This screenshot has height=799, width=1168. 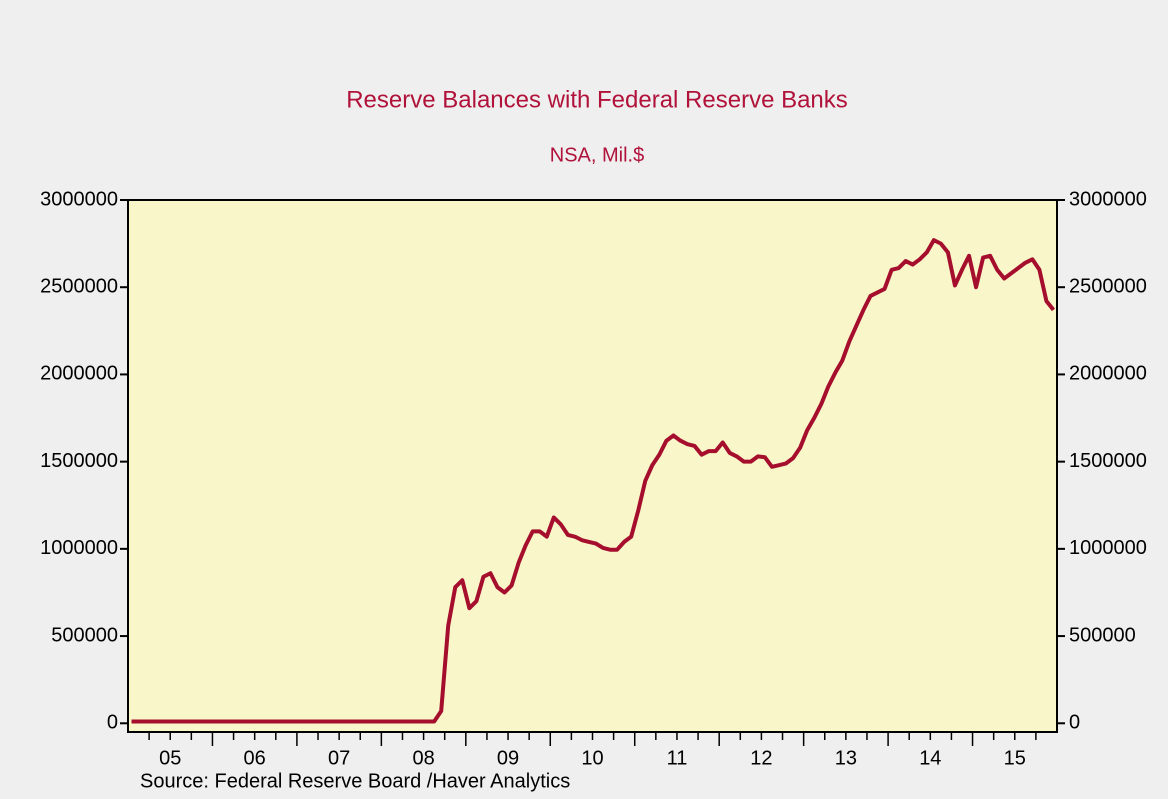 I want to click on y-tick-label: 2500000, so click(x=79, y=286).